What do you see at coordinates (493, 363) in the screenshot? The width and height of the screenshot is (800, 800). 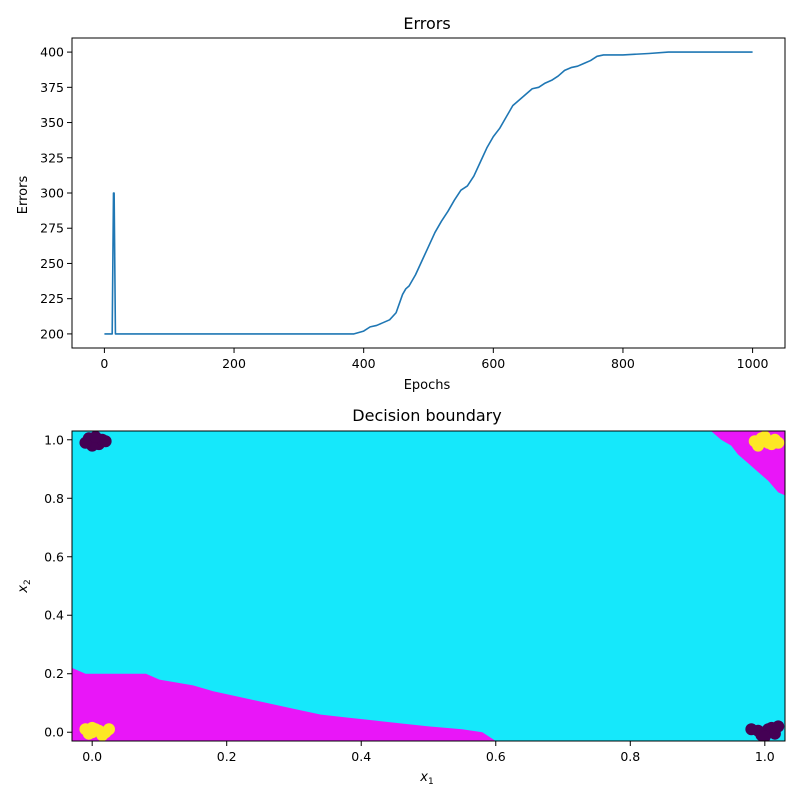 I see `errors-x-tick-label: 600` at bounding box center [493, 363].